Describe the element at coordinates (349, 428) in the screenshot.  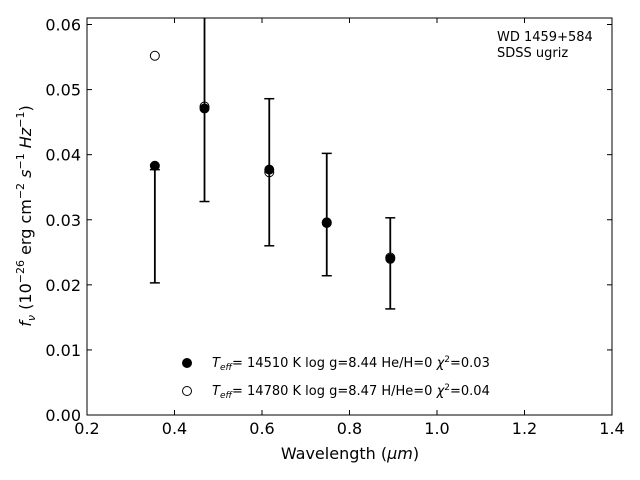
I see `x-tick-label: 0.8` at that location.